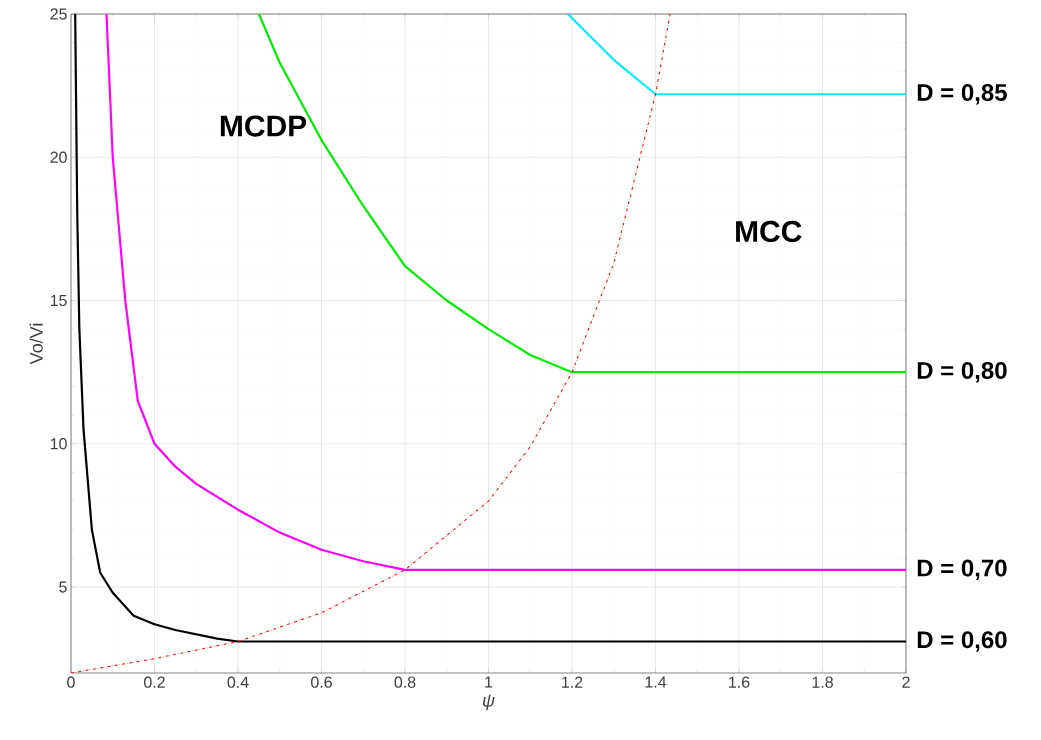 The height and width of the screenshot is (740, 1041). Describe the element at coordinates (58, 157) in the screenshot. I see `y-tick-label: 20` at that location.